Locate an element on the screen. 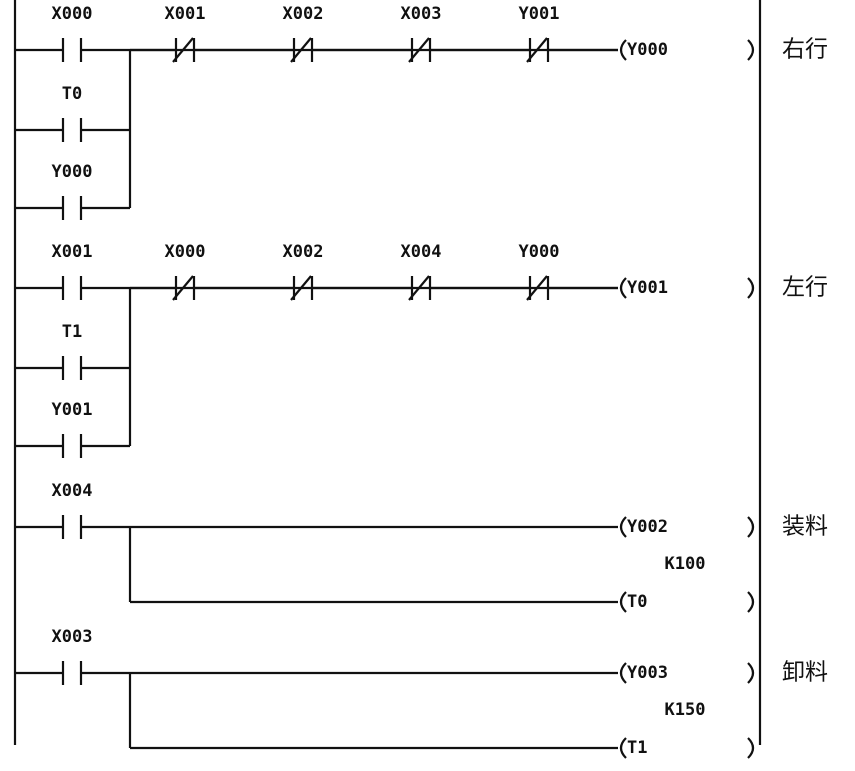  label: K150 is located at coordinates (685, 710).